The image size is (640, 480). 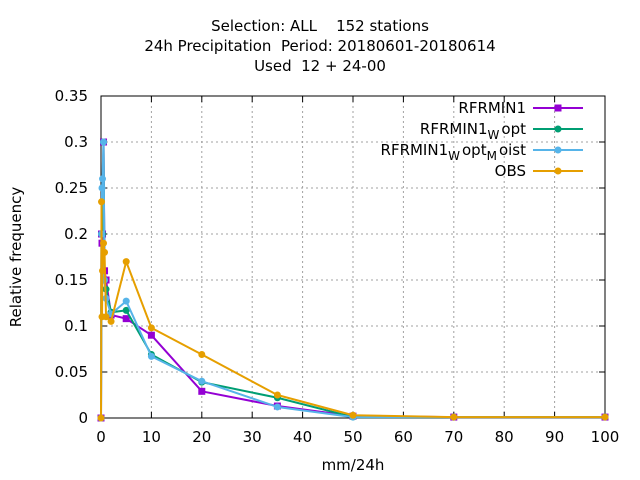 I want to click on x-tick-label: 80, so click(x=504, y=437).